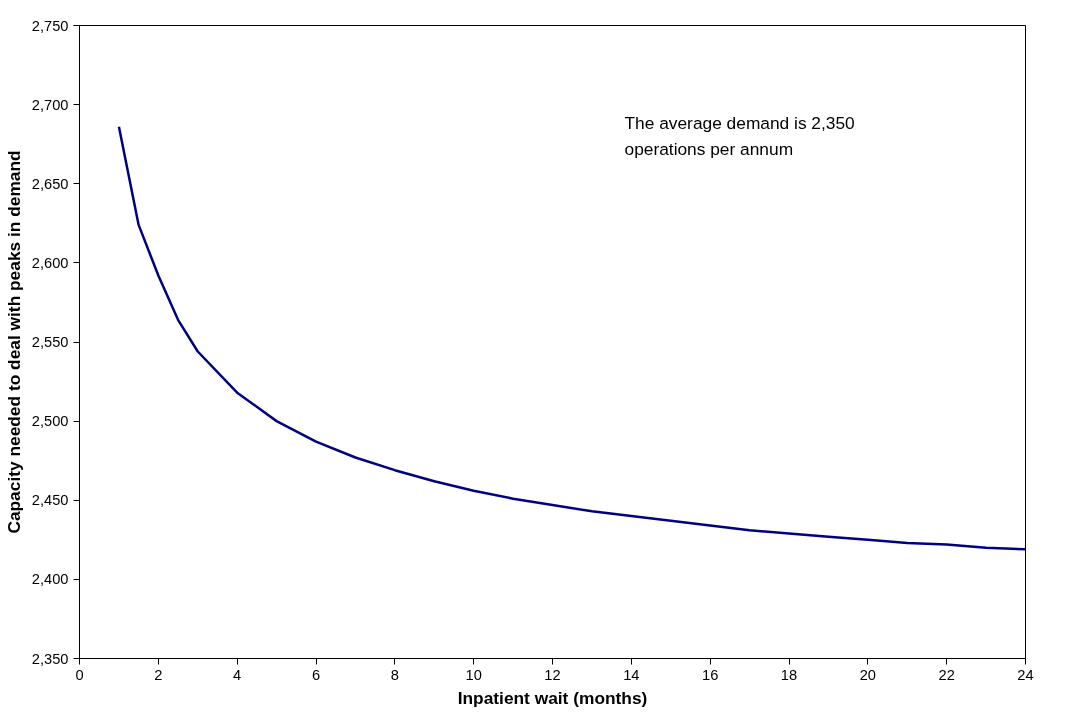 Image resolution: width=1069 pixels, height=717 pixels. Describe the element at coordinates (552, 697) in the screenshot. I see `x-axis-title: Inpatient wait (months)` at that location.